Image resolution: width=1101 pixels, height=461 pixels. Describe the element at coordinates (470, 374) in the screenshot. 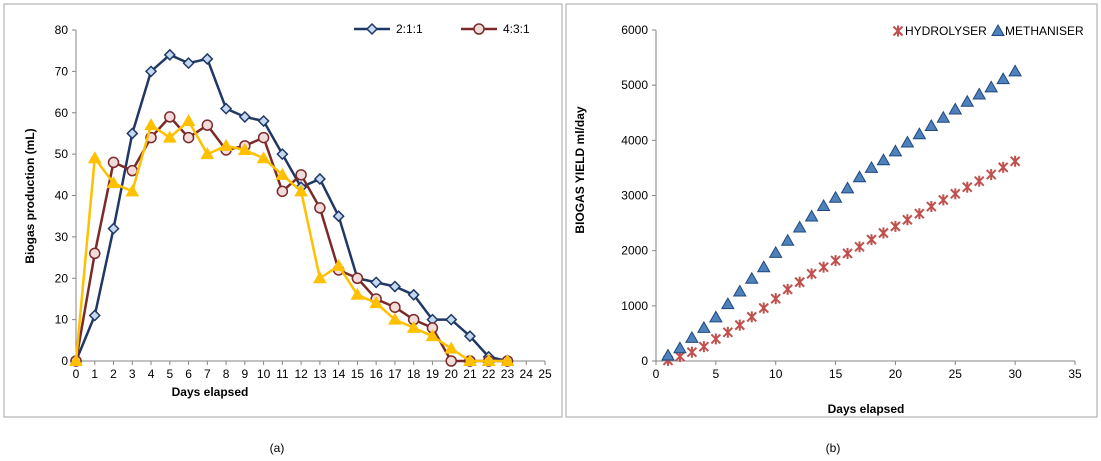

I see `x-tick-label: 21` at that location.